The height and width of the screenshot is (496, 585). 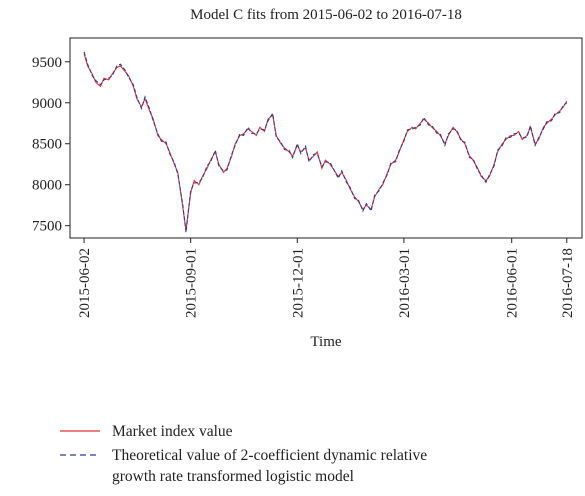 What do you see at coordinates (568, 283) in the screenshot?
I see `x-tick-label: 2016-07-18` at bounding box center [568, 283].